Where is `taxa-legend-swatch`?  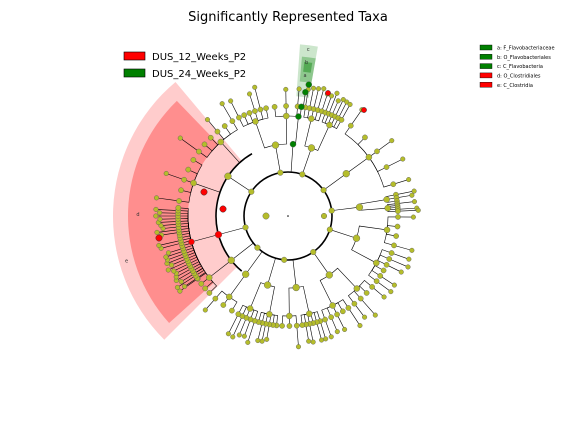 taxa-legend-swatch is located at coordinates (486, 84).